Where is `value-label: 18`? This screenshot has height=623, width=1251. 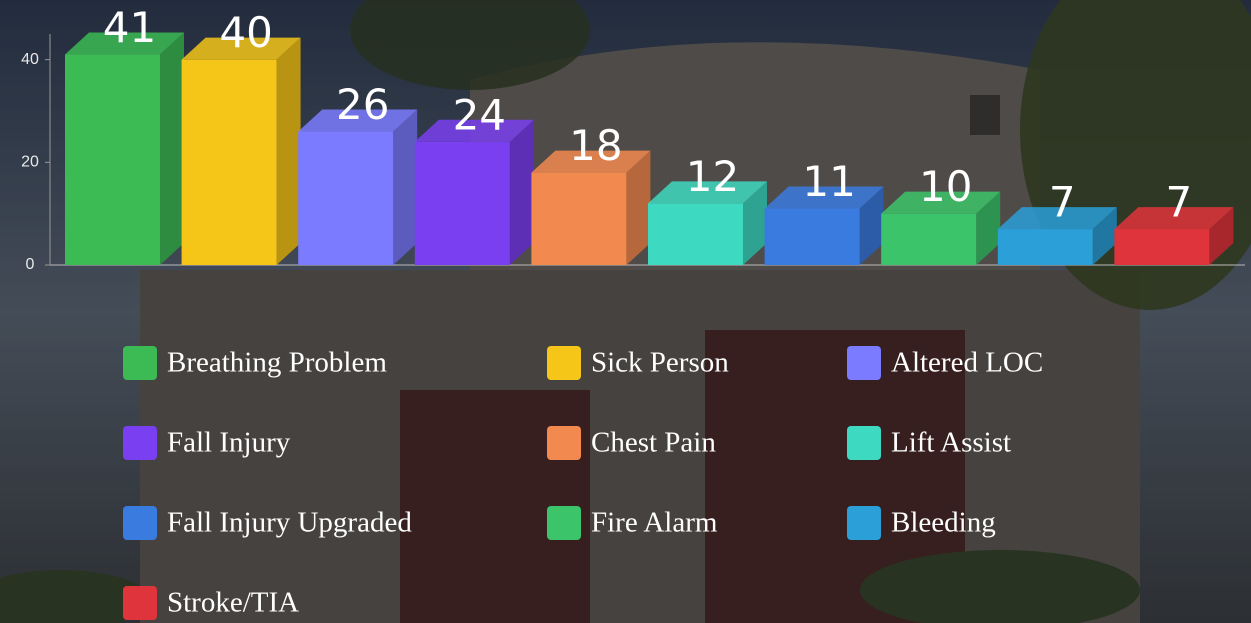
value-label: 18 is located at coordinates (595, 145).